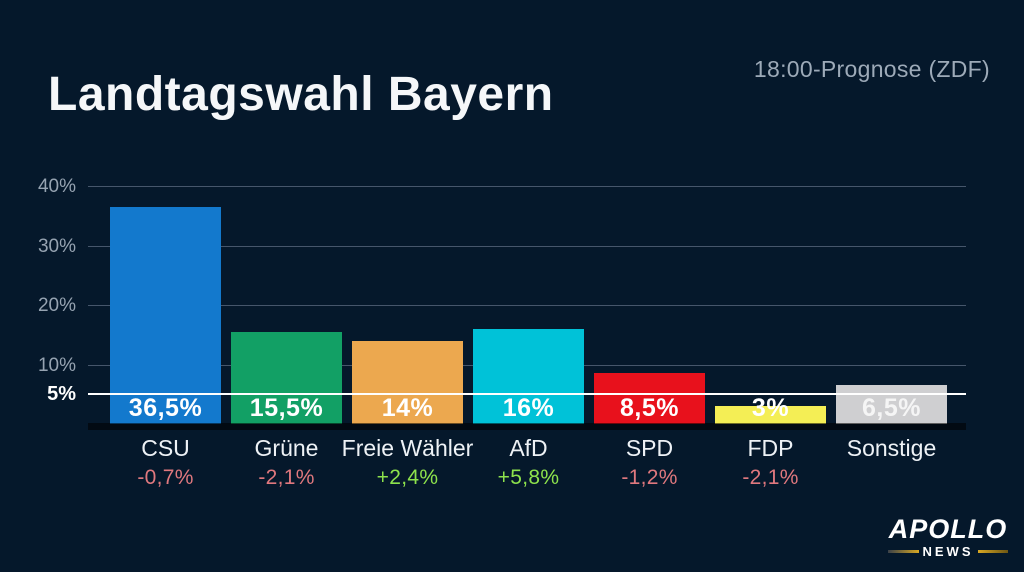  I want to click on bar-sonstige, so click(891, 404).